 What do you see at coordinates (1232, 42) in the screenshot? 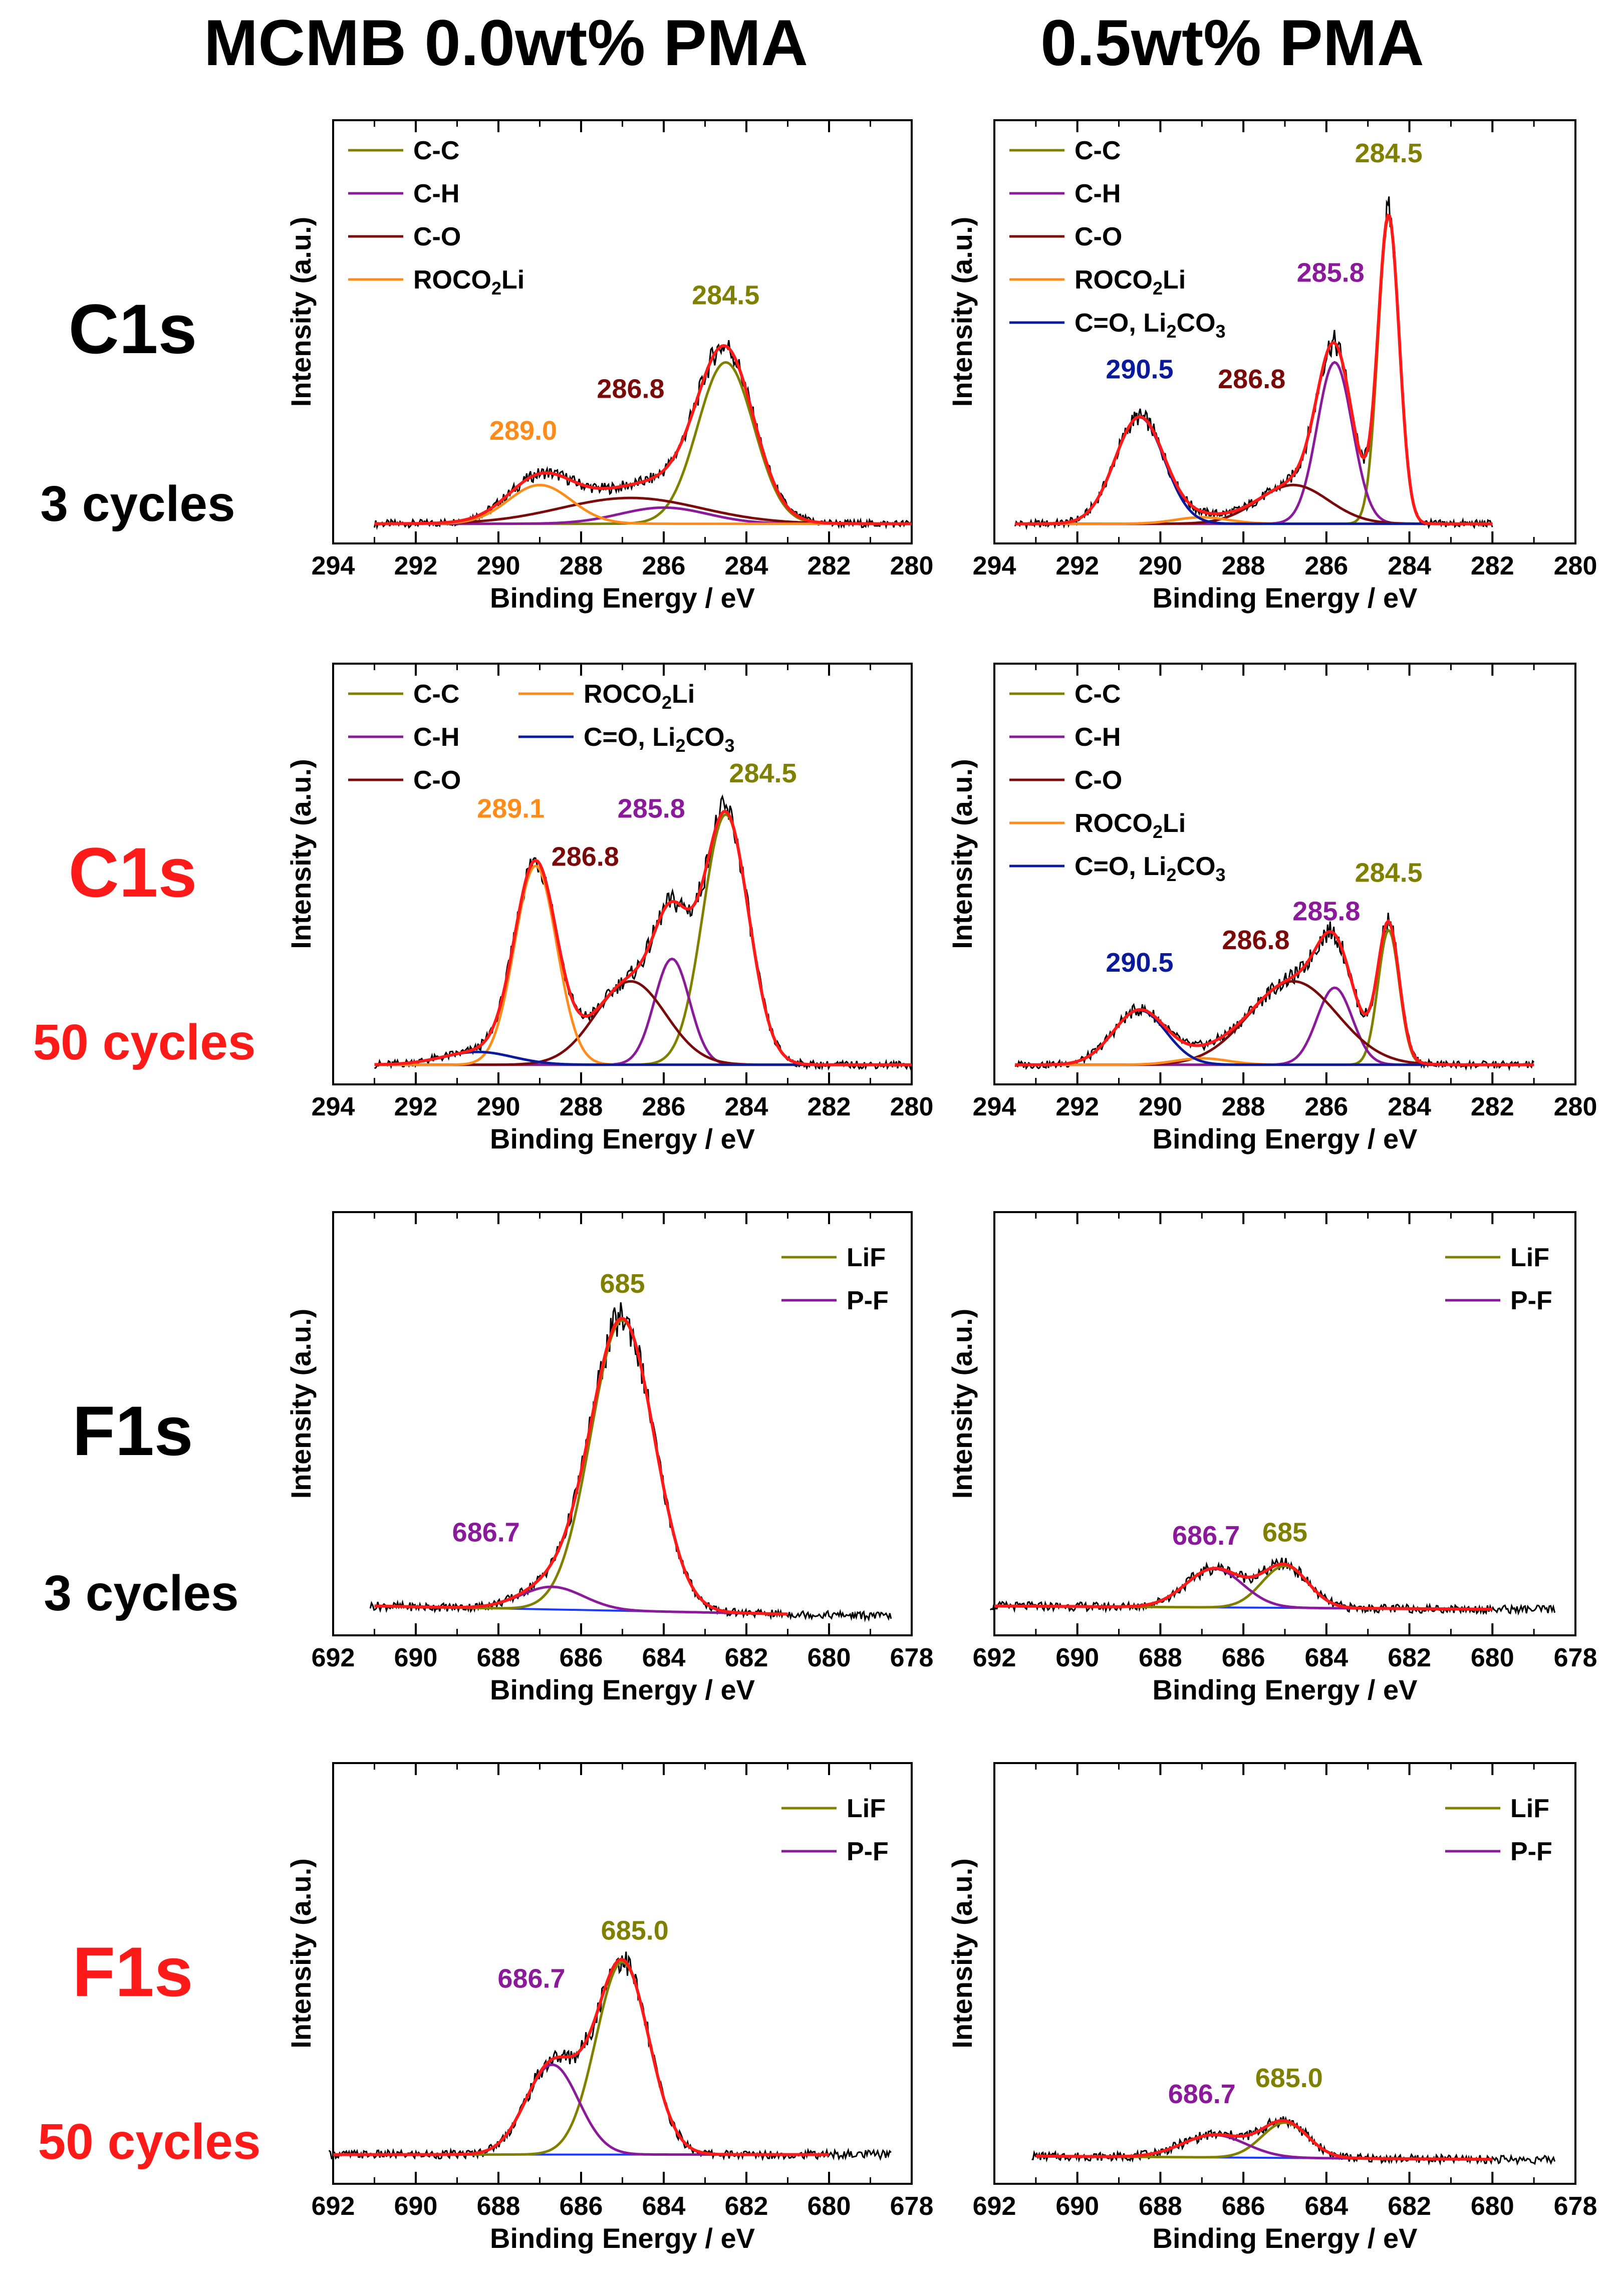
I see `column-title-right: 0.5wt% PMA` at bounding box center [1232, 42].